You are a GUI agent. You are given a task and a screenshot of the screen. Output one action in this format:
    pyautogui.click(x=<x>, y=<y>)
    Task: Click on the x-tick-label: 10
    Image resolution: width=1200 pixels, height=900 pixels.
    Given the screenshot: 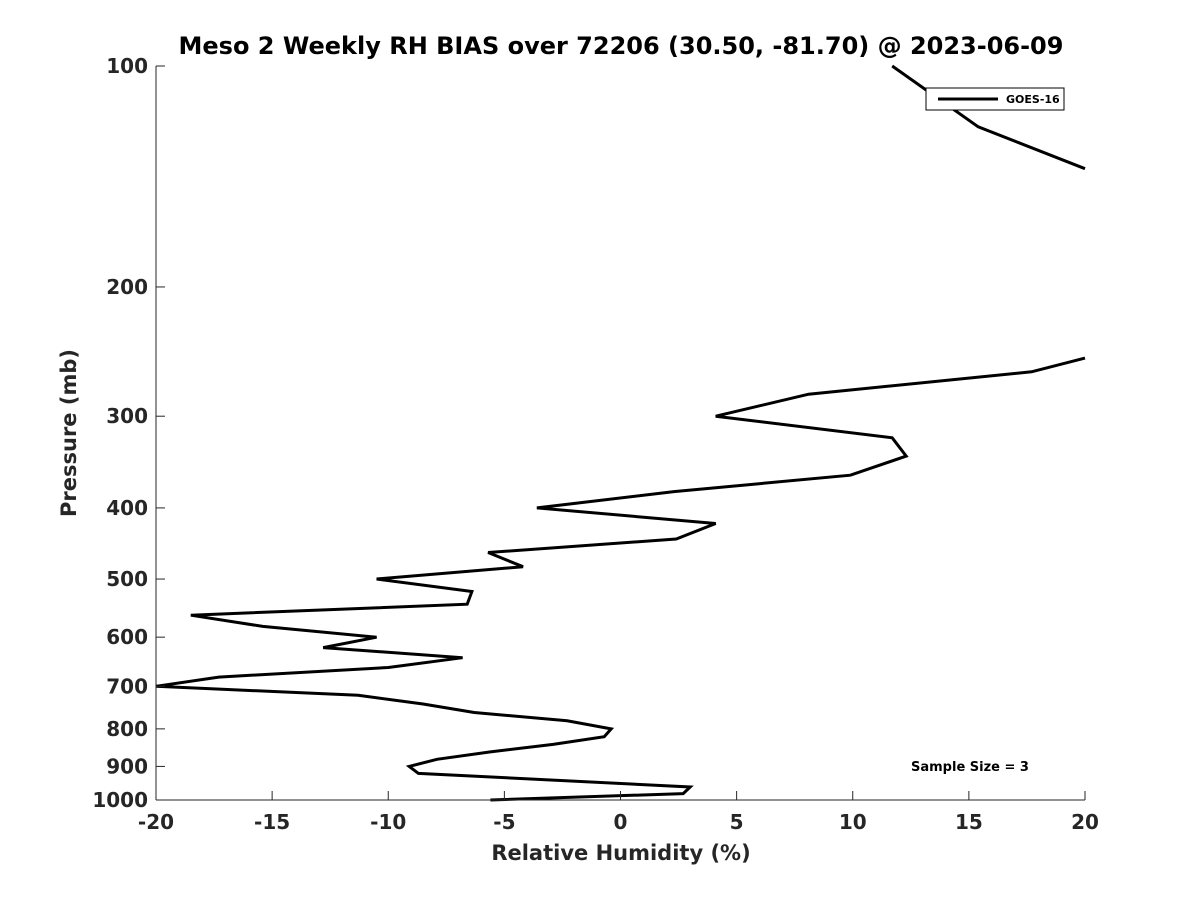 What is the action you would take?
    pyautogui.click(x=853, y=822)
    